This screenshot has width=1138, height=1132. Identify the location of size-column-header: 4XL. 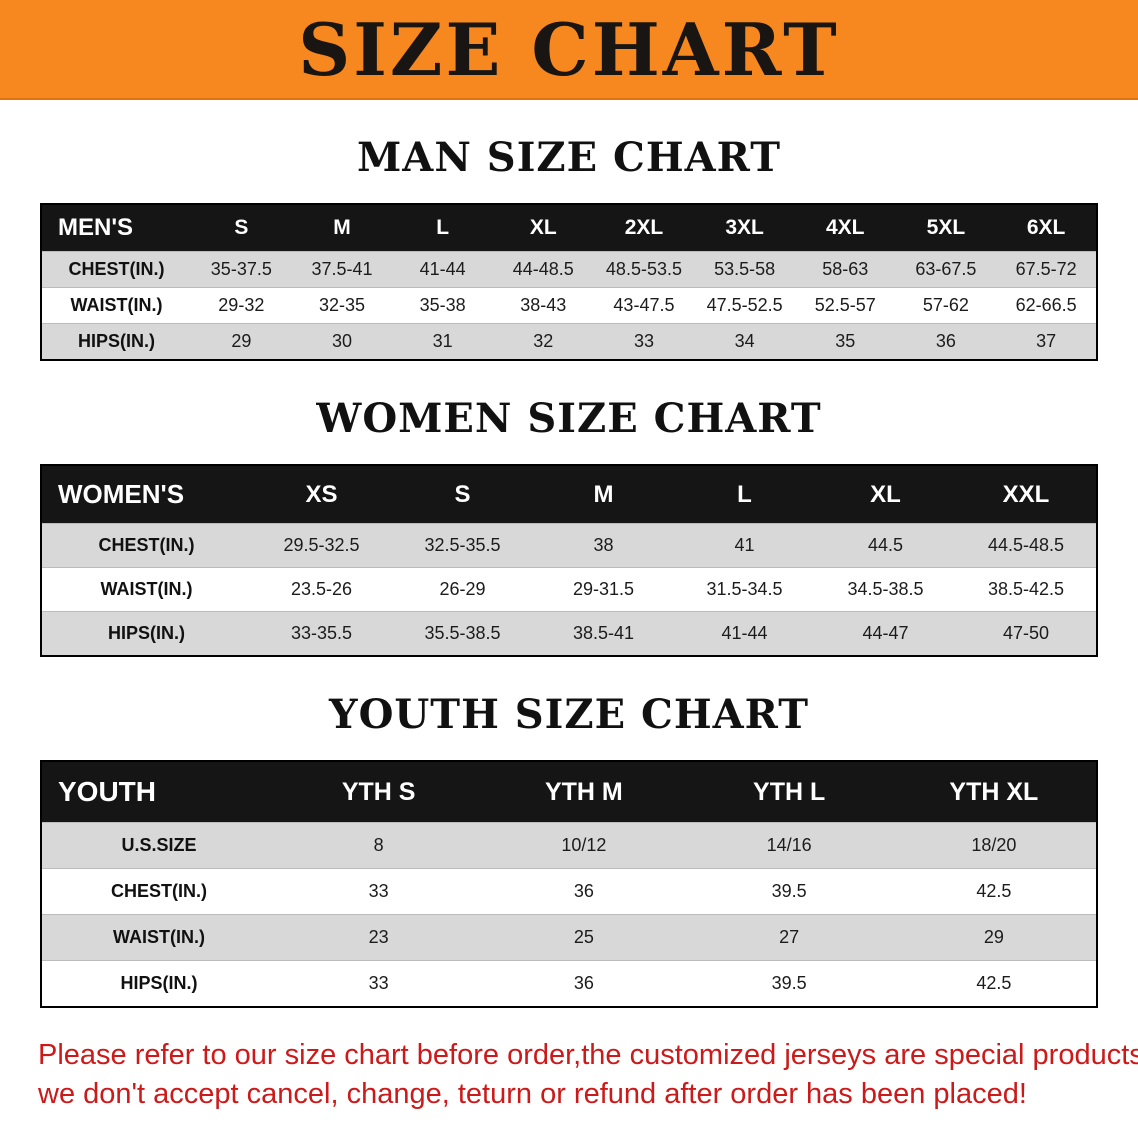
(845, 228).